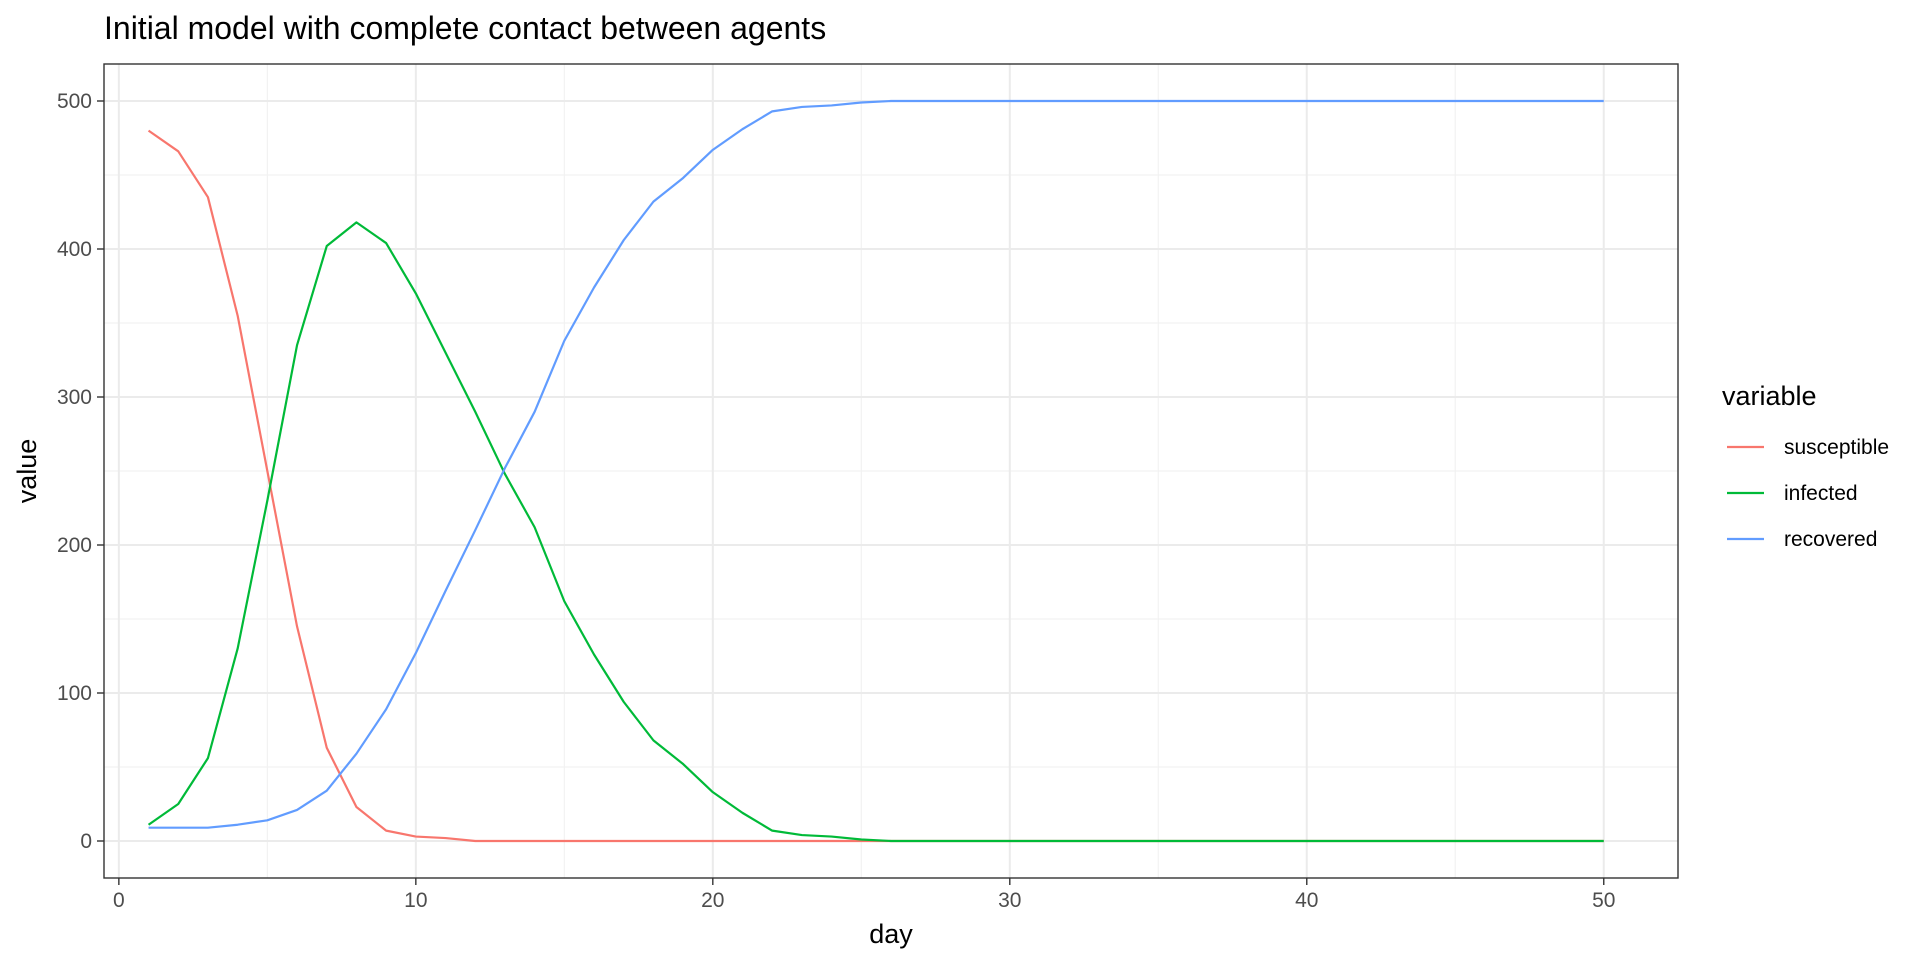 The width and height of the screenshot is (1920, 960). I want to click on legend-label-susceptible: susceptible, so click(1836, 447).